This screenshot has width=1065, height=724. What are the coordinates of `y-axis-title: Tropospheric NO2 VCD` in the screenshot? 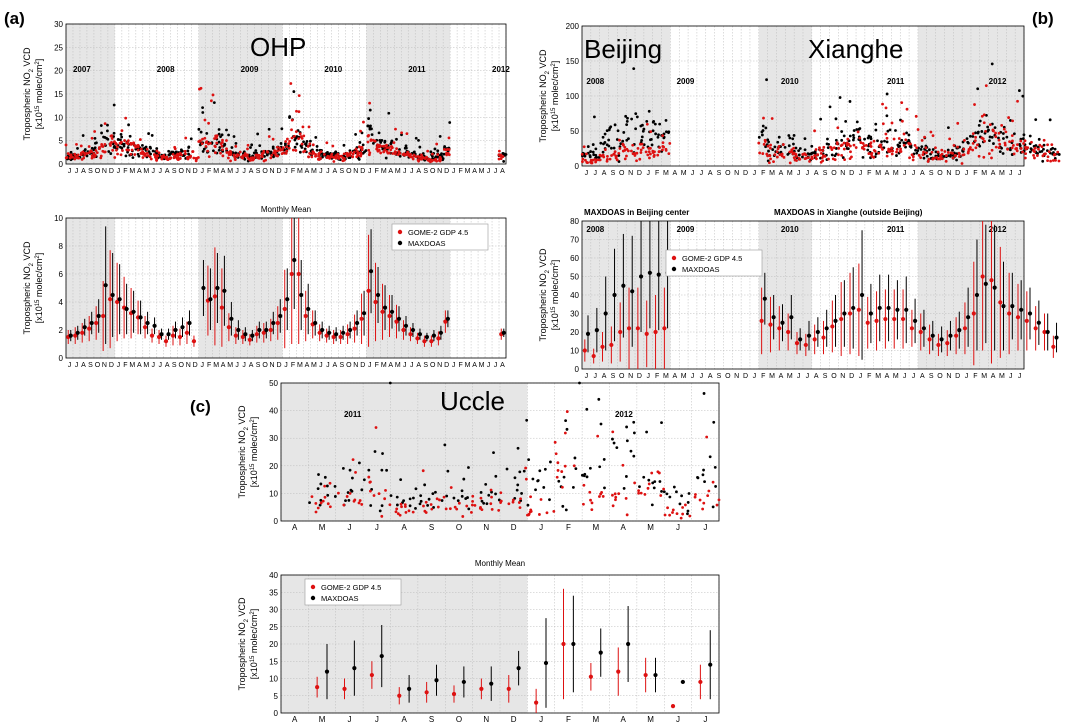 It's located at (243, 452).